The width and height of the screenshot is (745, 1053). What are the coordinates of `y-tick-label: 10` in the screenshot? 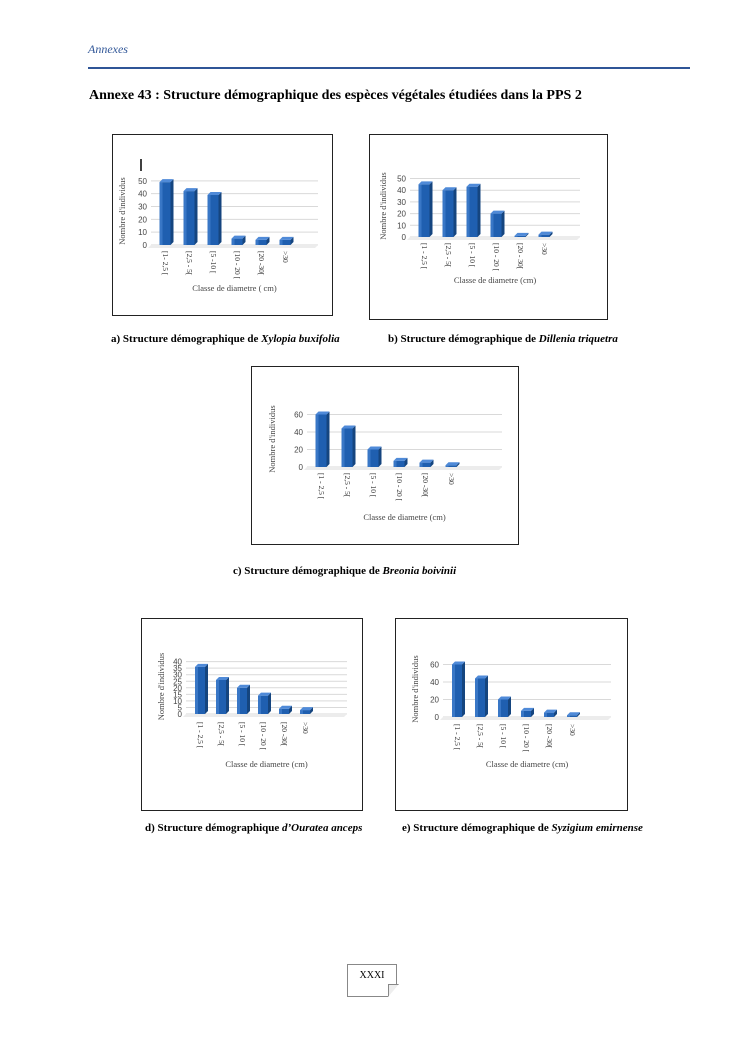 It's located at (142, 232).